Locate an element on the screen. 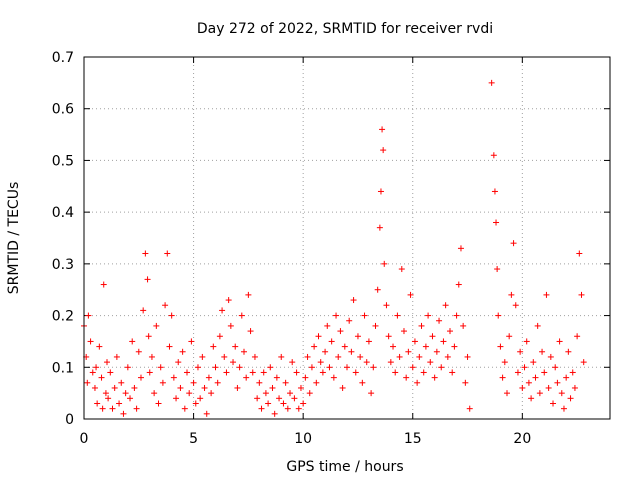  y-tick-label: 0.5 is located at coordinates (63, 161).